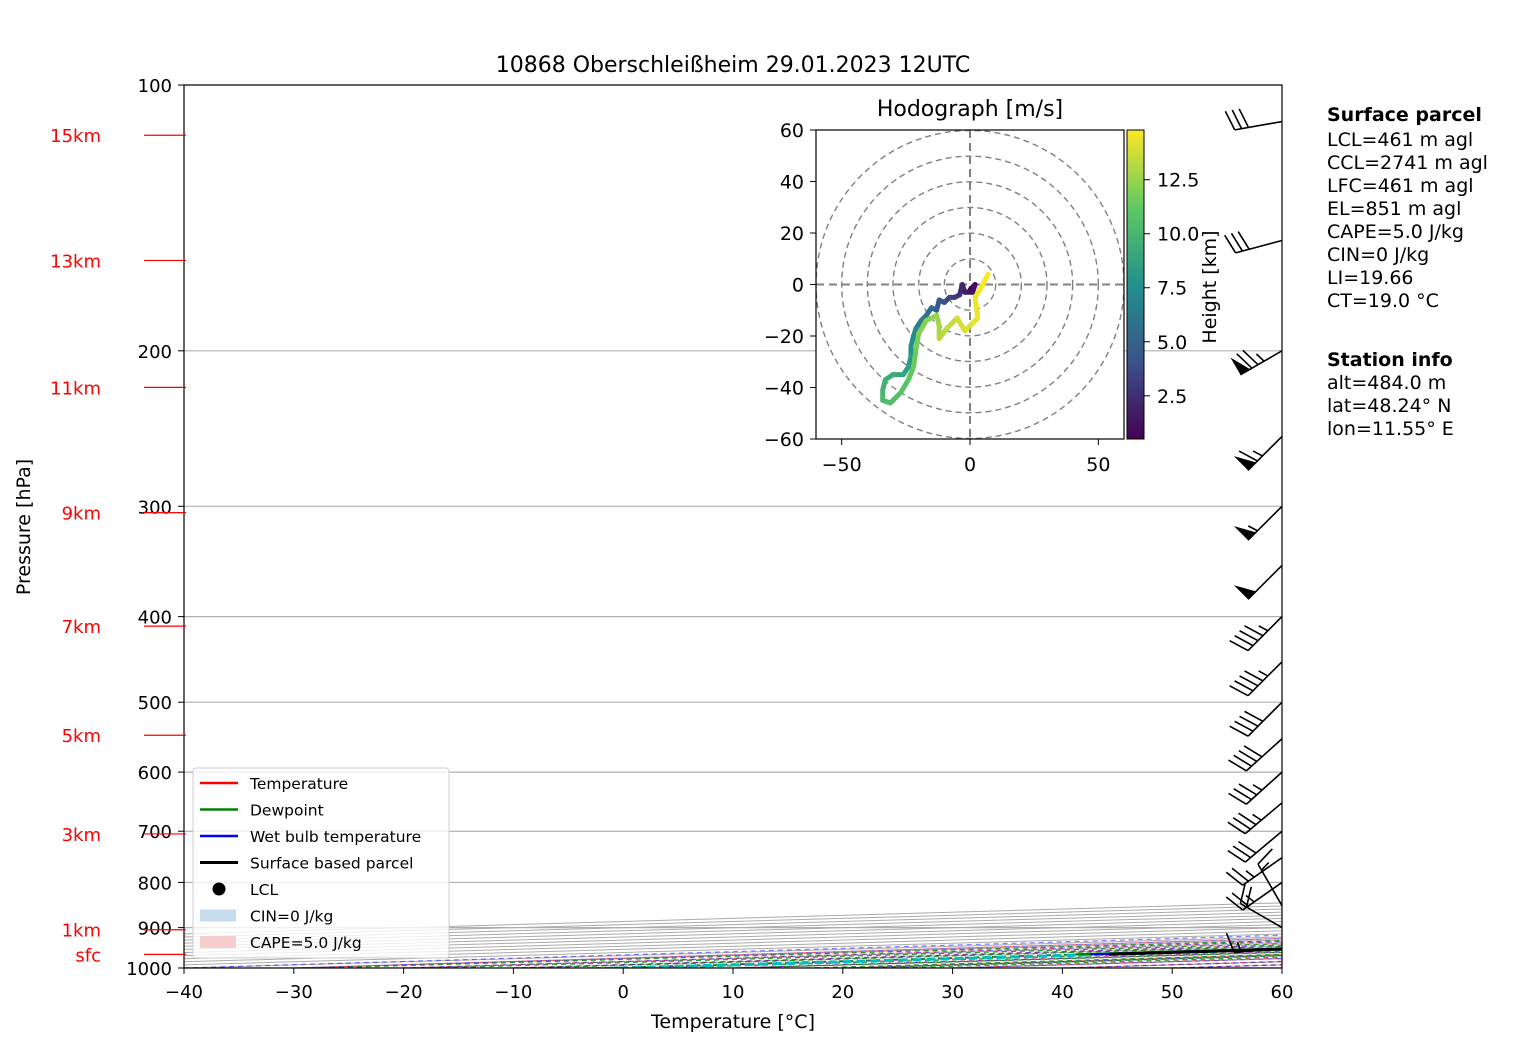 The height and width of the screenshot is (1054, 1517). Describe the element at coordinates (155, 703) in the screenshot. I see `y-tick-label: 500` at that location.